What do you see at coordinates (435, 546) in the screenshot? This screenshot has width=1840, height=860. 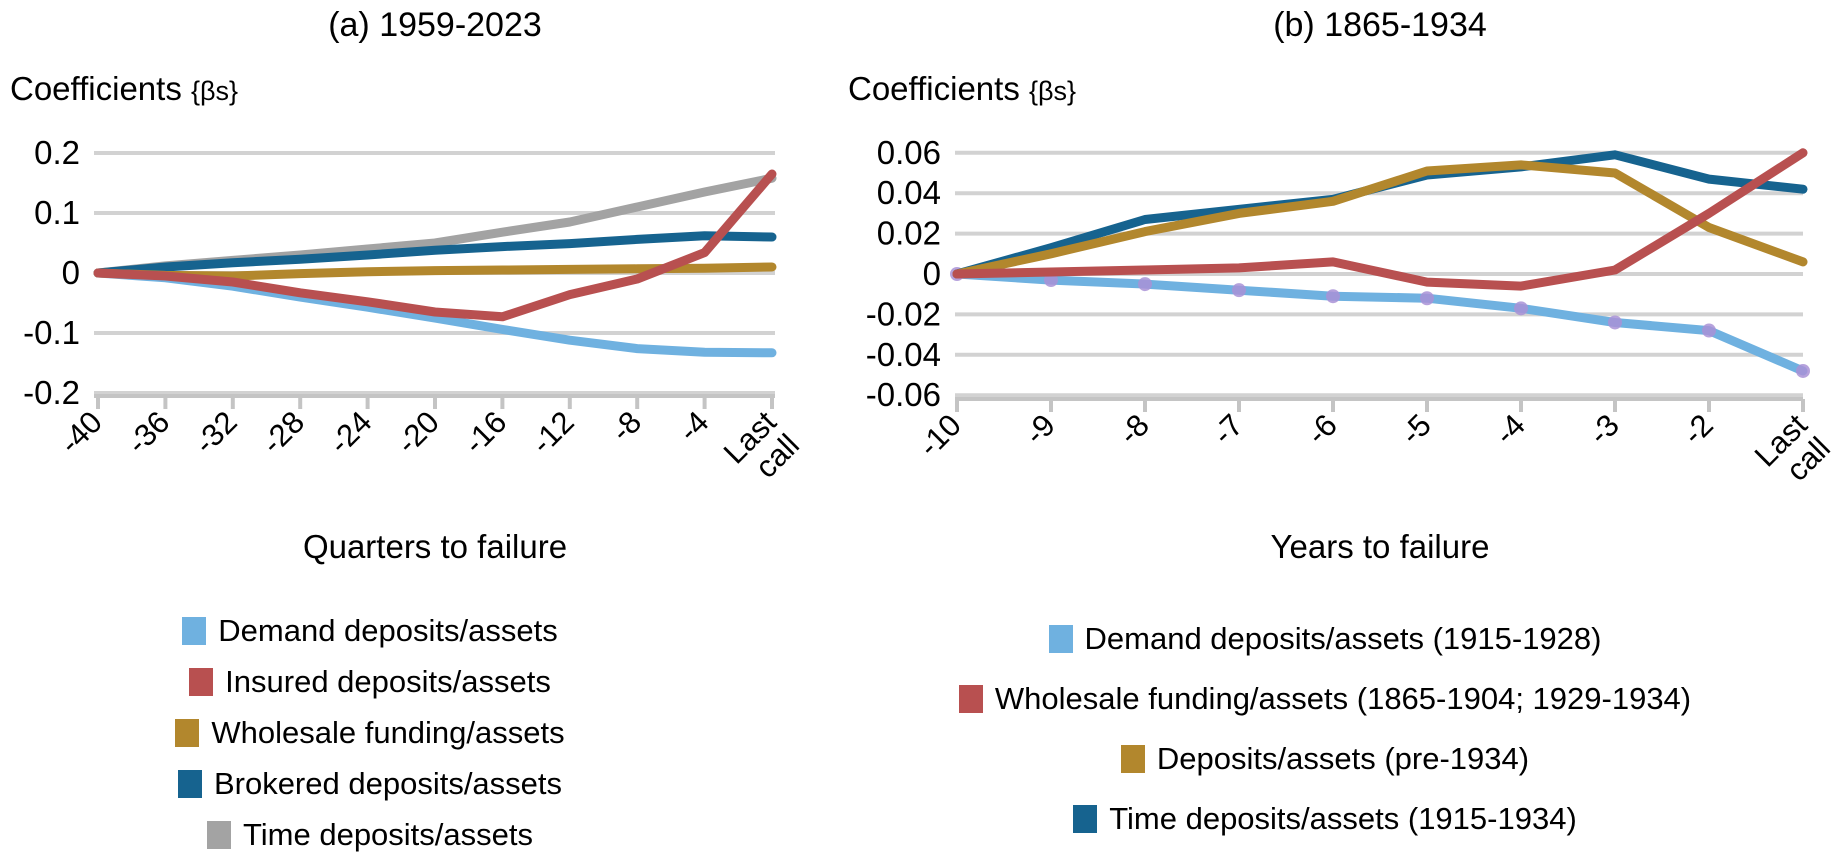 I see `chart-a-xaxis-title: Quarters to failure` at bounding box center [435, 546].